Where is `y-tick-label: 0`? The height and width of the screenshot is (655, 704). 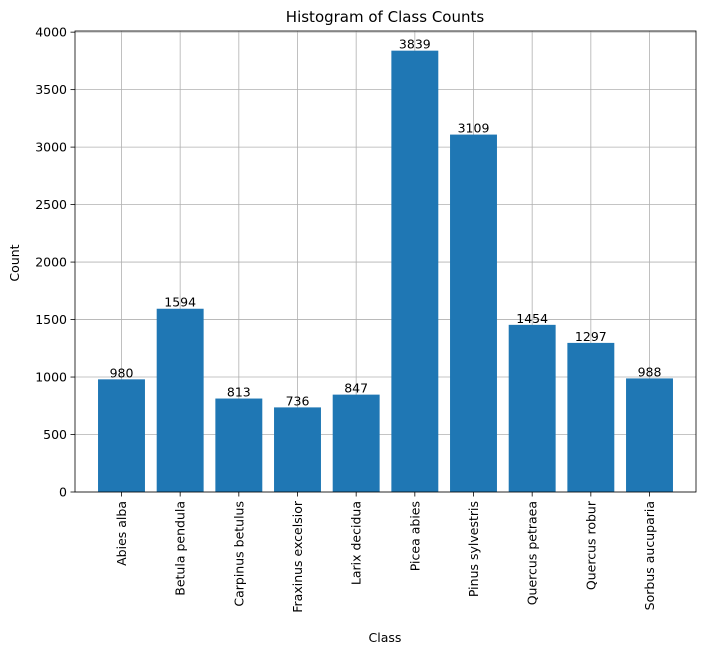
y-tick-label: 0 is located at coordinates (63, 492).